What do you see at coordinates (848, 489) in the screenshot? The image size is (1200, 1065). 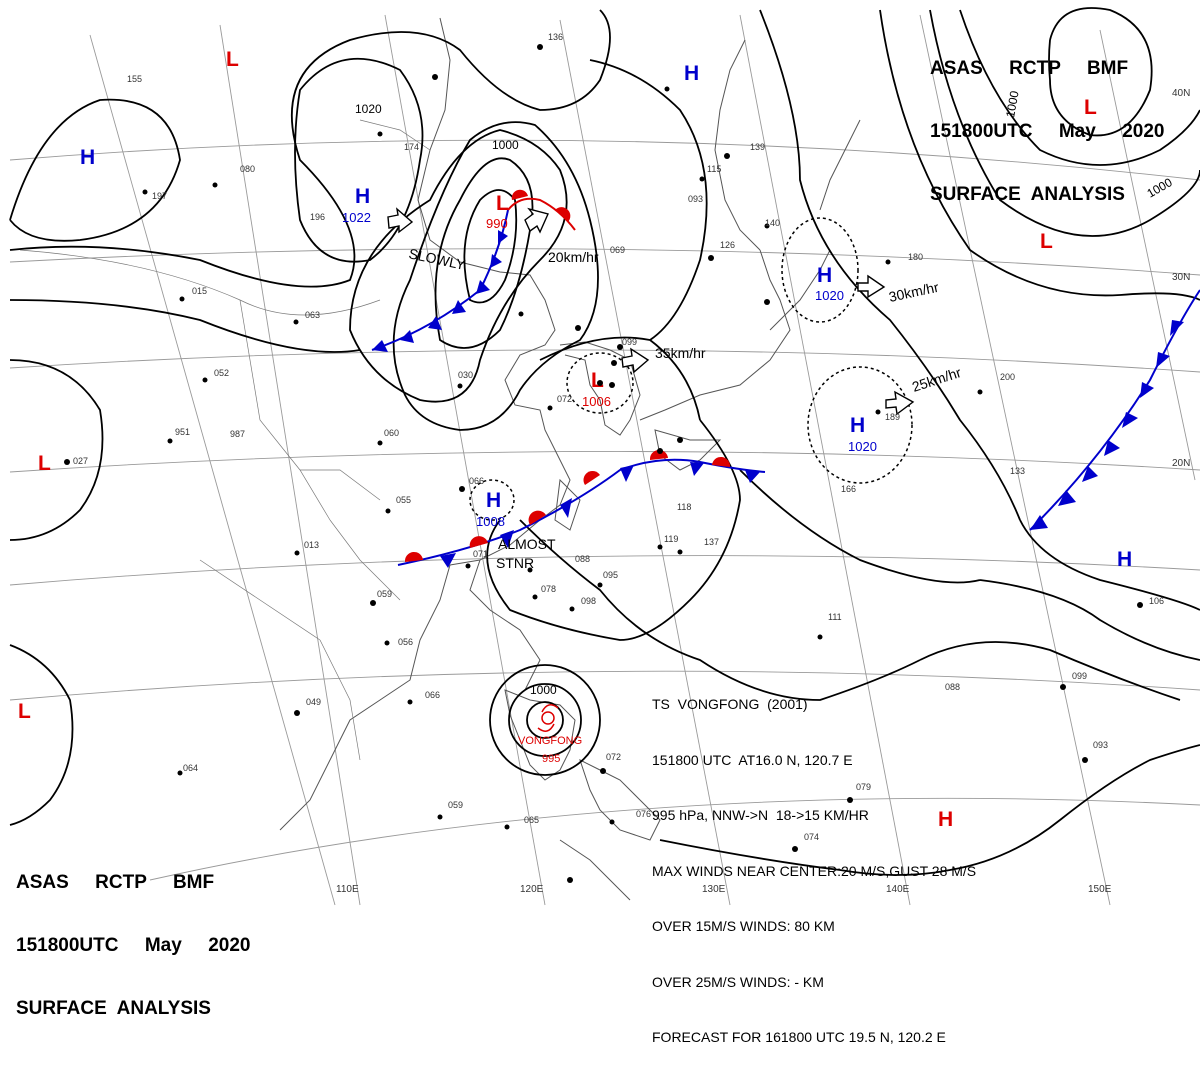 I see `station-value: 166` at bounding box center [848, 489].